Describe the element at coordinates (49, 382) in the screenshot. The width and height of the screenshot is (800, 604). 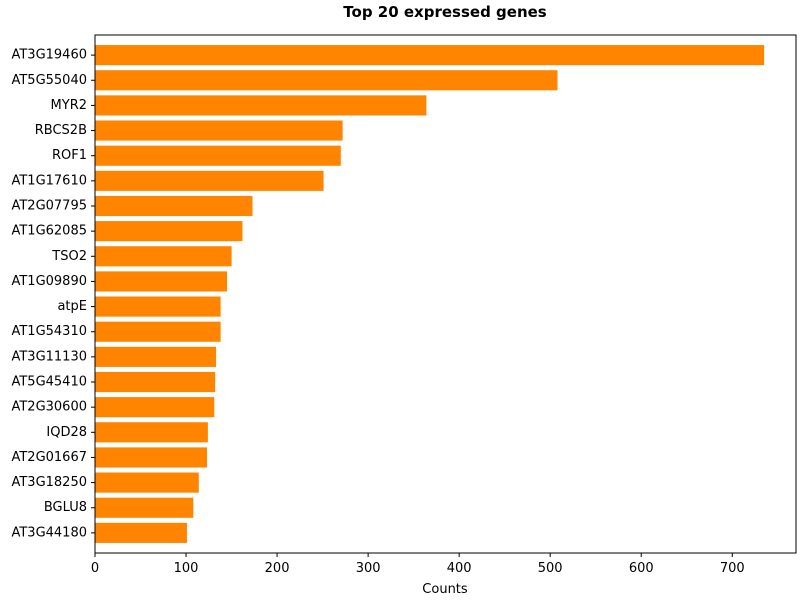
I see `y-tick-label: AT5G45410` at that location.